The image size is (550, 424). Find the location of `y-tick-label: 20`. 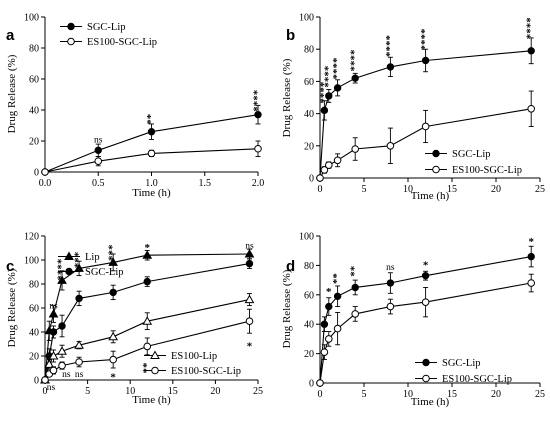

y-tick-label: 20 is located at coordinates (34, 357).